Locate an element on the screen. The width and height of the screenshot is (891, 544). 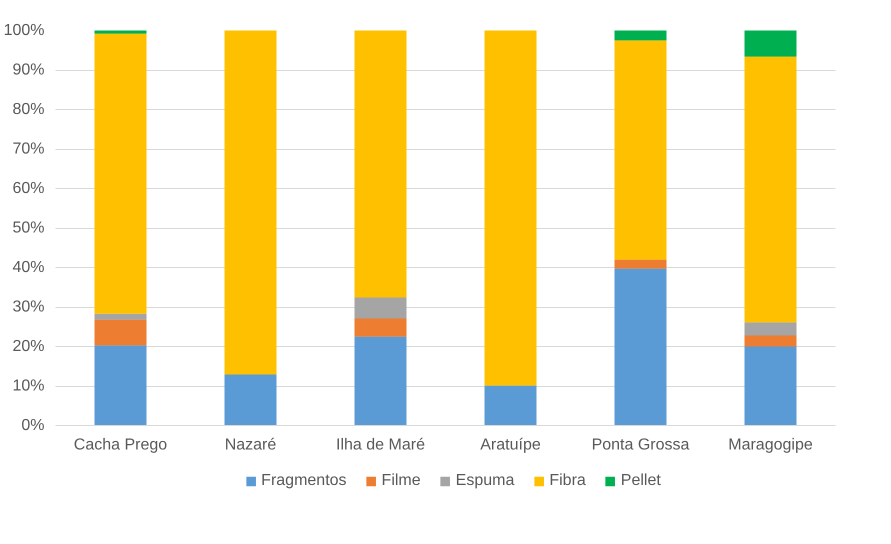
x-tick-label: Cacha Prego is located at coordinates (121, 445).